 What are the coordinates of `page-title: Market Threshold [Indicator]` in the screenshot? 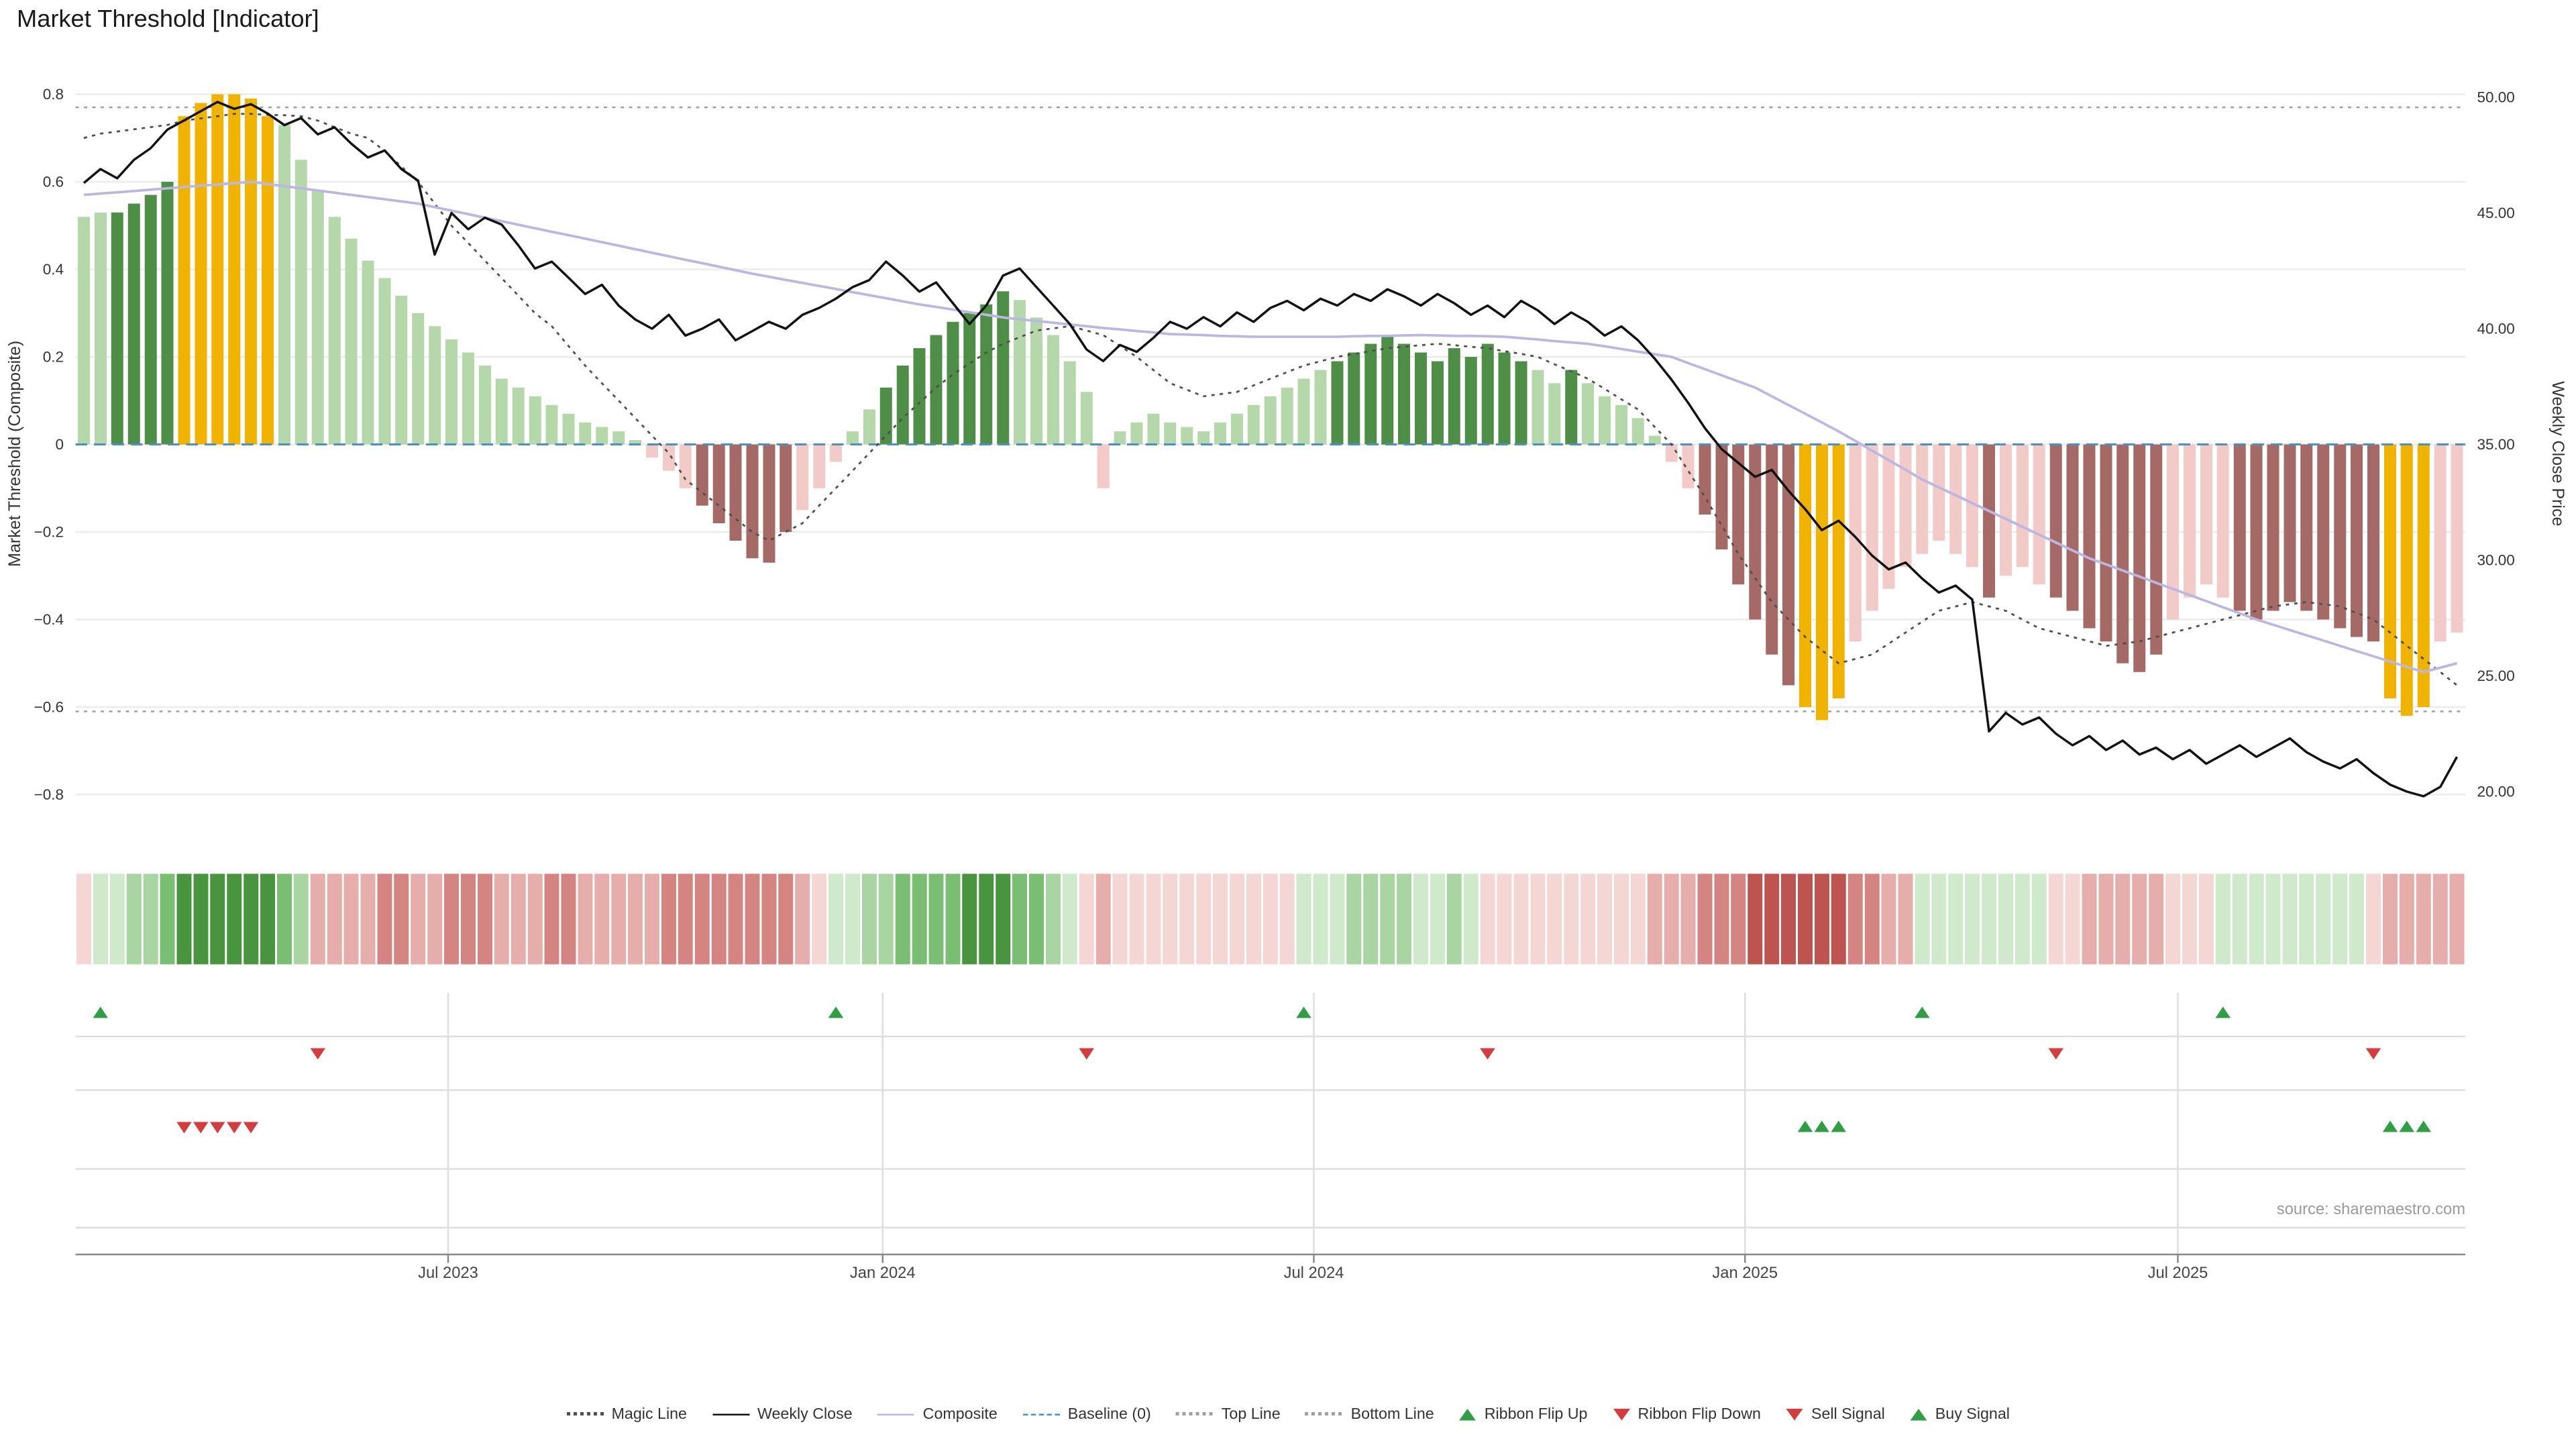 It's located at (168, 20).